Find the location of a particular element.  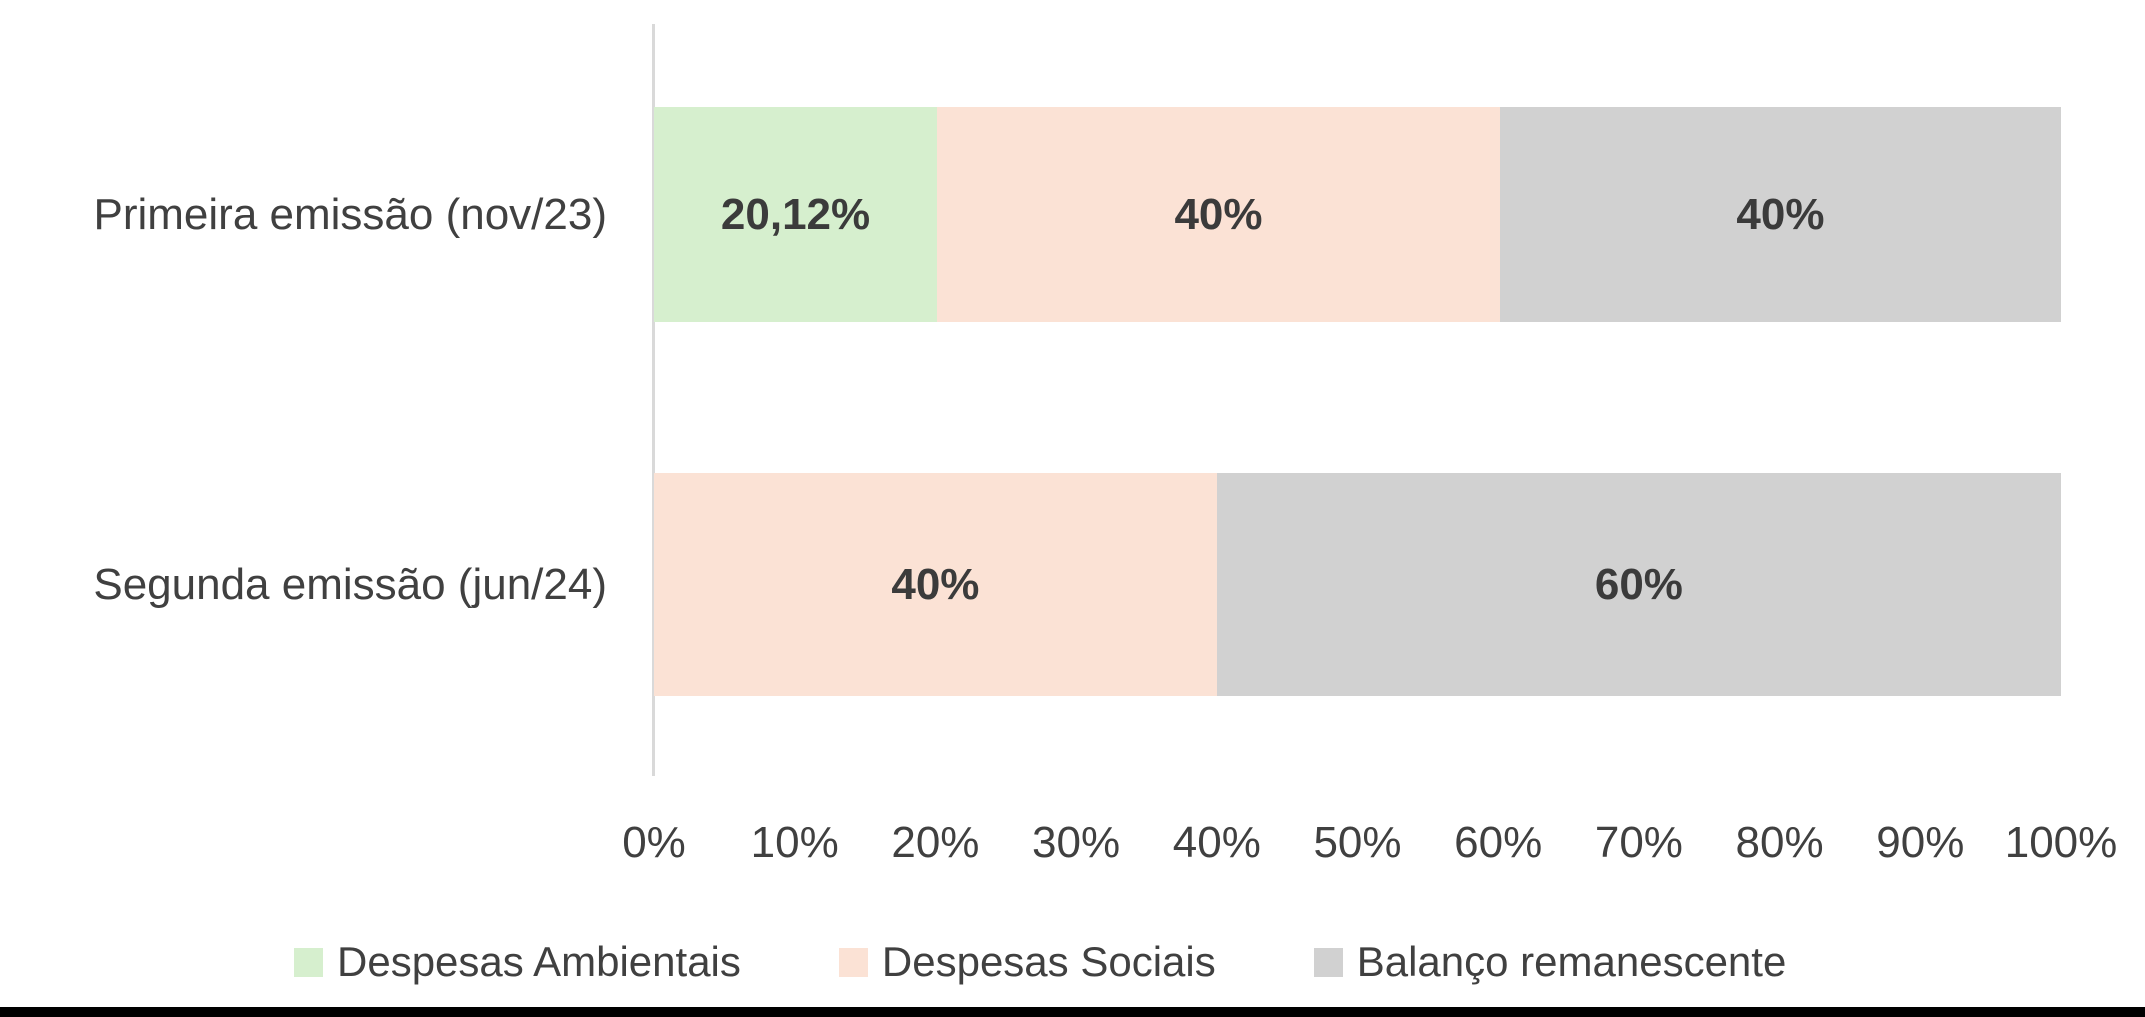

legend-label: Despesas Sociais is located at coordinates (1048, 961).